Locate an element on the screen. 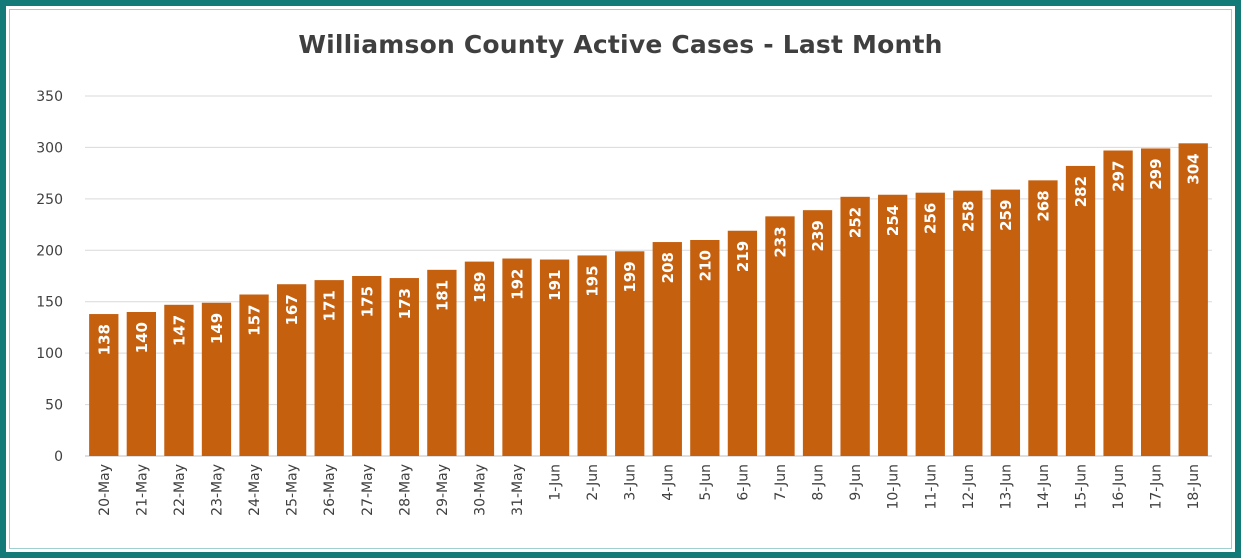  bar-value-label: 268 is located at coordinates (1043, 205).